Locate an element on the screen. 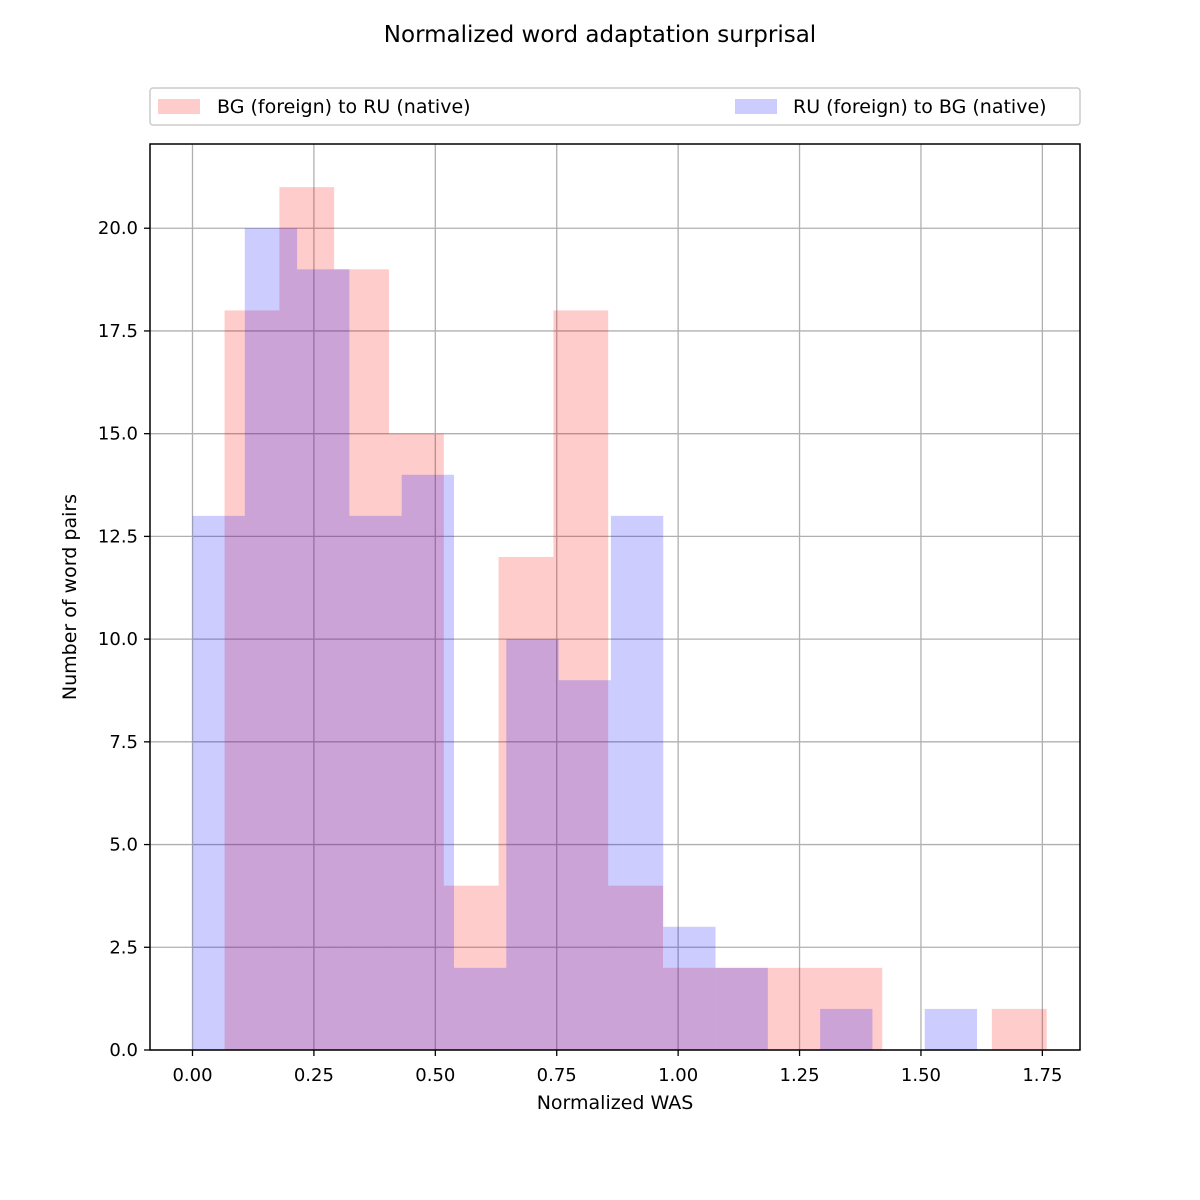 The height and width of the screenshot is (1200, 1200). x-tick-label-2: 0.50 is located at coordinates (435, 1075).